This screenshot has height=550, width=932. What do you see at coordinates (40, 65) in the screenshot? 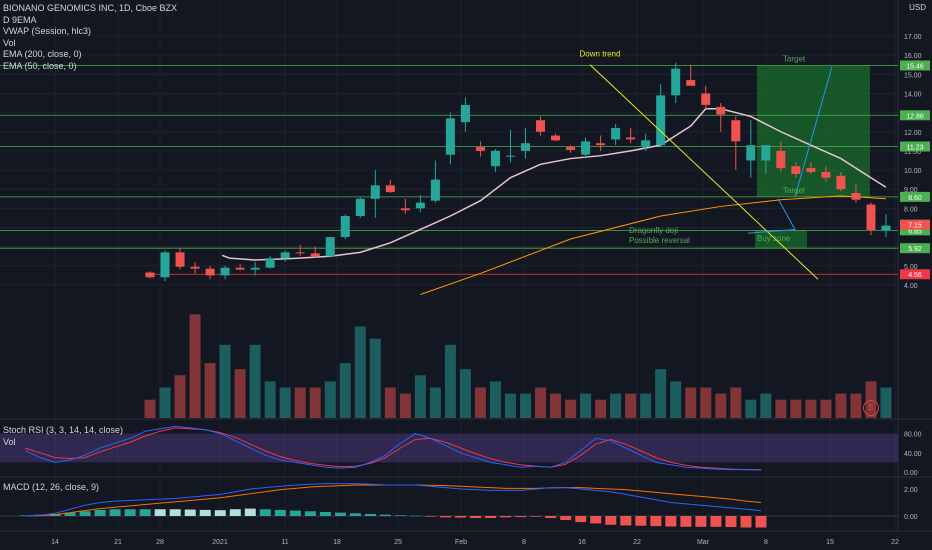
I see `legend-ema50: EMA (50, close, 0)` at bounding box center [40, 65].